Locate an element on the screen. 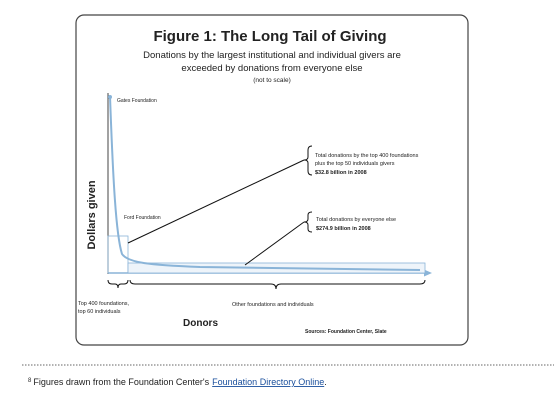  callout-text: Total donations by everyone else is located at coordinates (356, 220).